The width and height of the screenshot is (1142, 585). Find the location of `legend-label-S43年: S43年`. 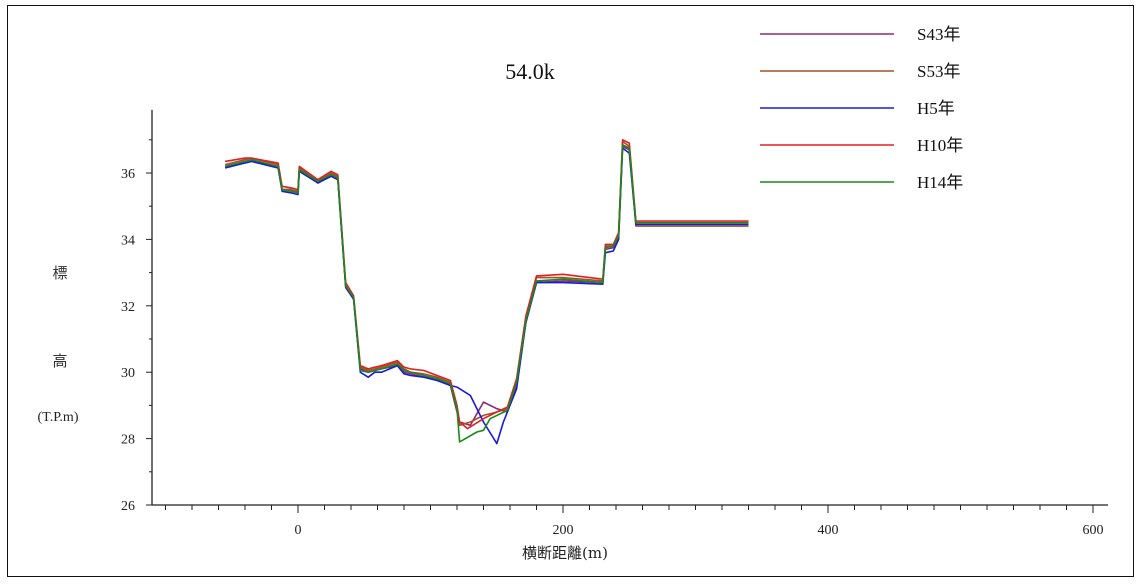

legend-label-S43年: S43年 is located at coordinates (938, 34).